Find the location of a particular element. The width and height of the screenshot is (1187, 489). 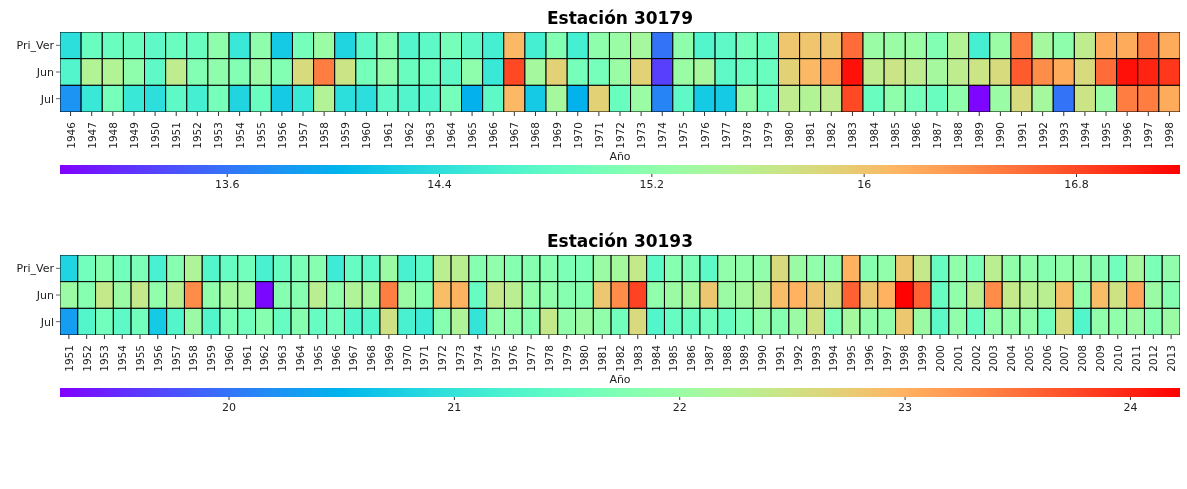

x-tick-label: 1977 is located at coordinates (725, 135).